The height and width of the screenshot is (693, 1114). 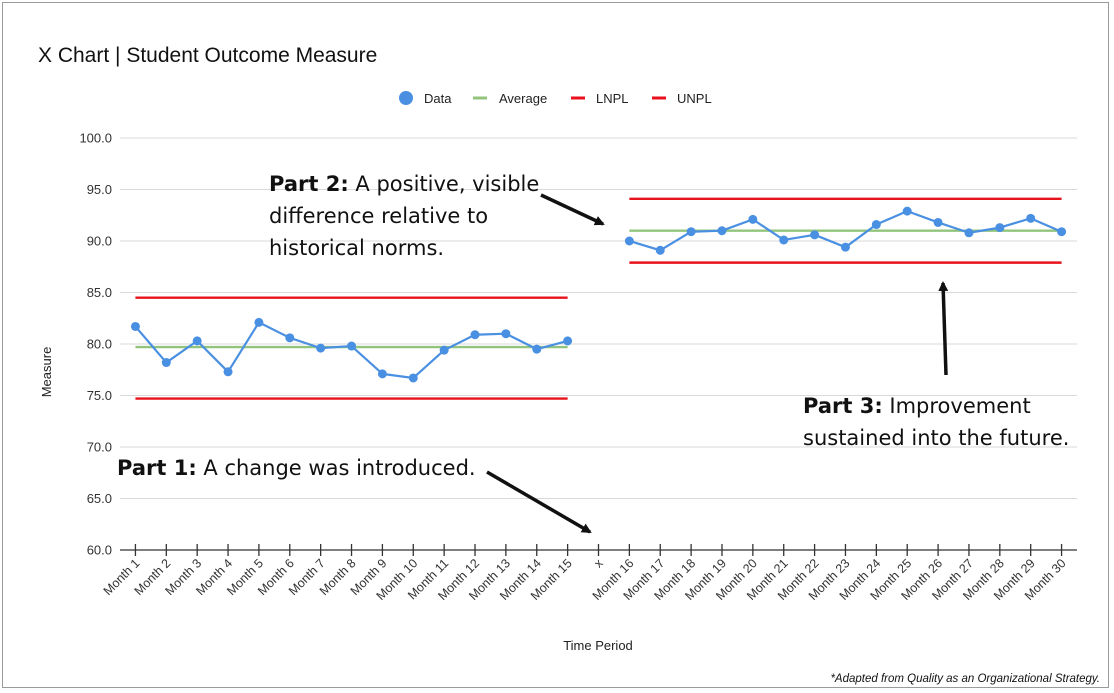 What do you see at coordinates (99, 241) in the screenshot?
I see `y-tick-label: 90.0` at bounding box center [99, 241].